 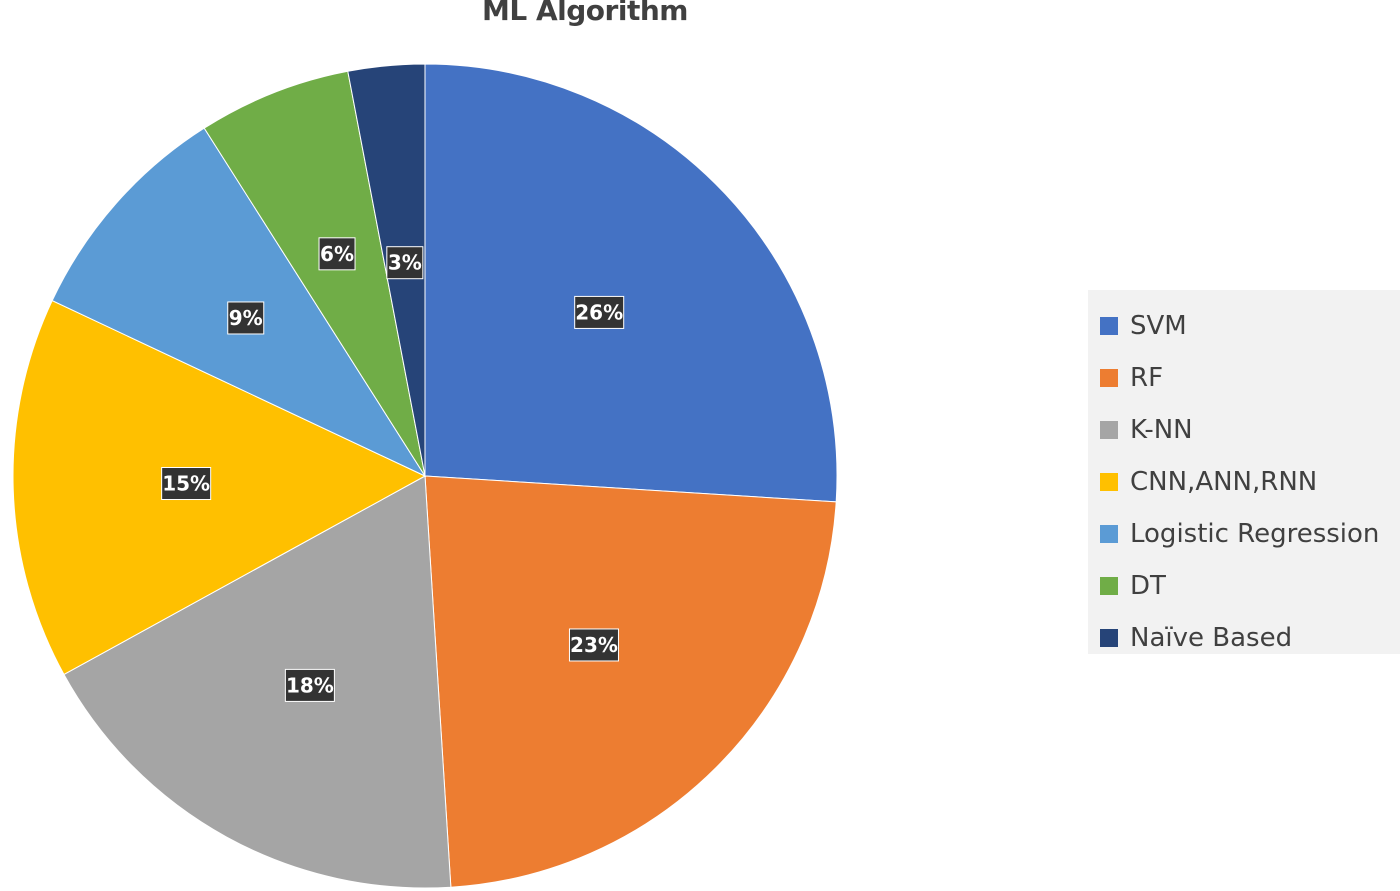 What do you see at coordinates (1147, 378) in the screenshot?
I see `legend-label: RF` at bounding box center [1147, 378].